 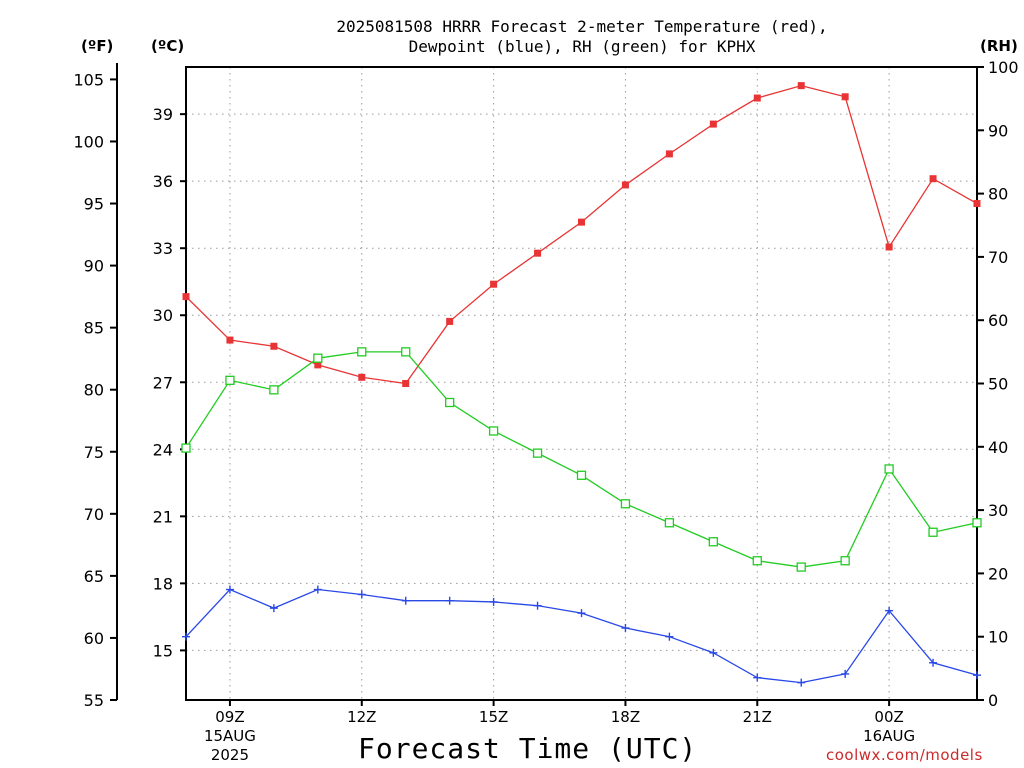 What do you see at coordinates (88, 141) in the screenshot?
I see `fahrenheit-tick-label: 100` at bounding box center [88, 141].